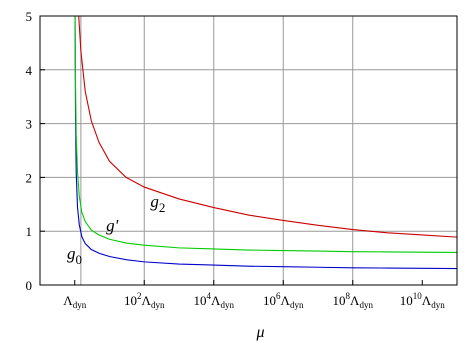 This screenshot has height=343, width=467. Describe the element at coordinates (283, 300) in the screenshot. I see `x-tick-label: 106Λdyn` at that location.